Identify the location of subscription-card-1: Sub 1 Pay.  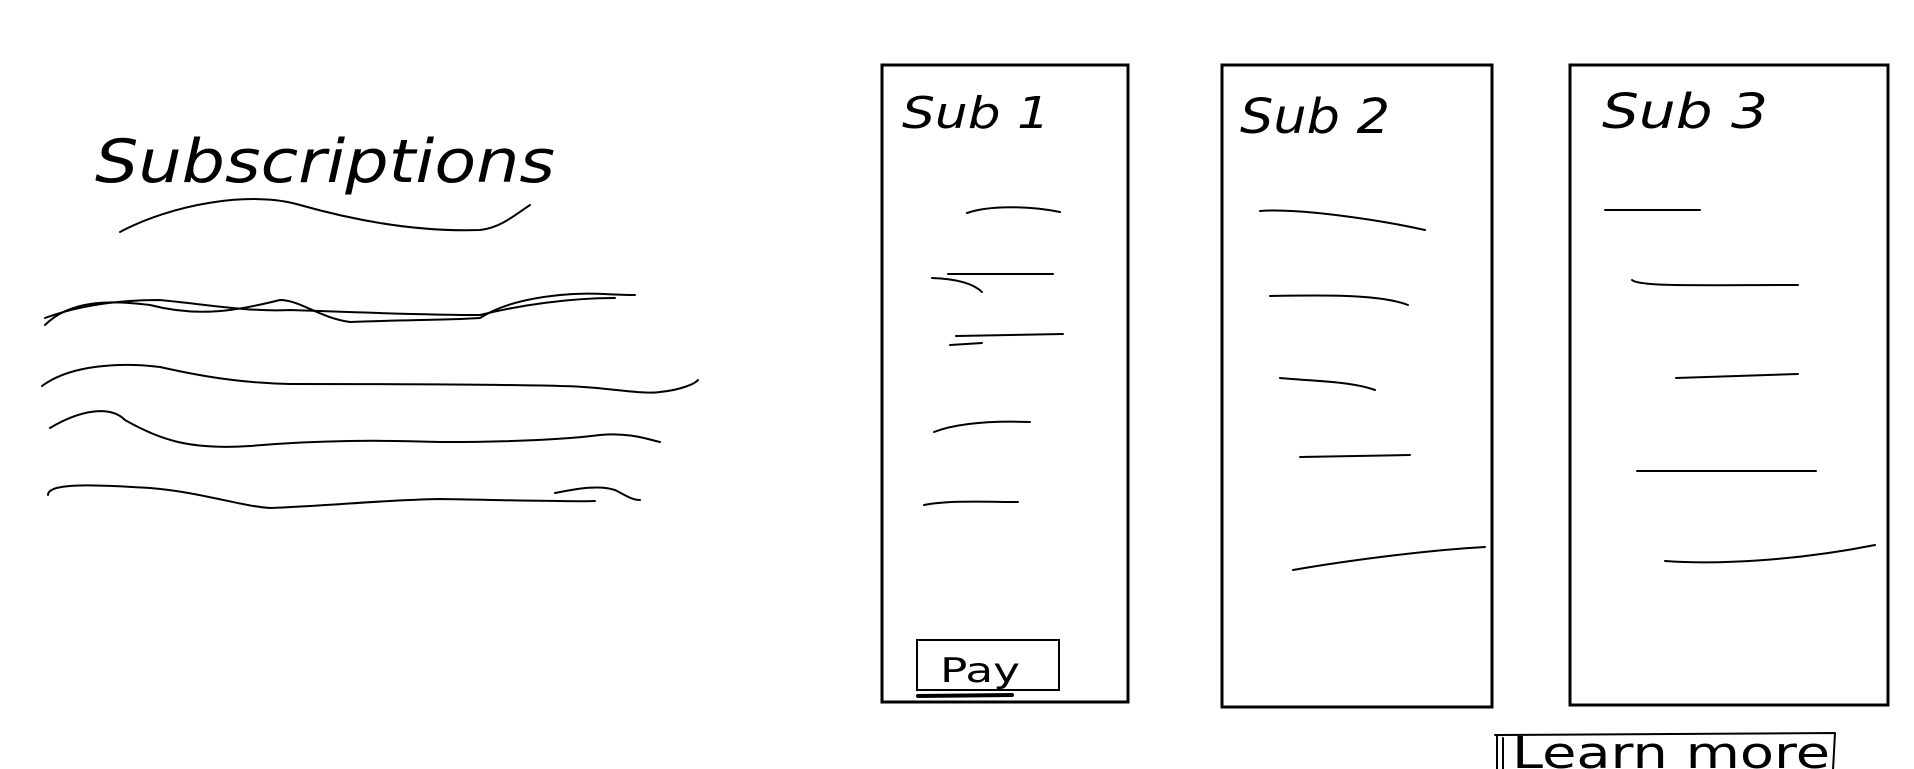
(1005, 383).